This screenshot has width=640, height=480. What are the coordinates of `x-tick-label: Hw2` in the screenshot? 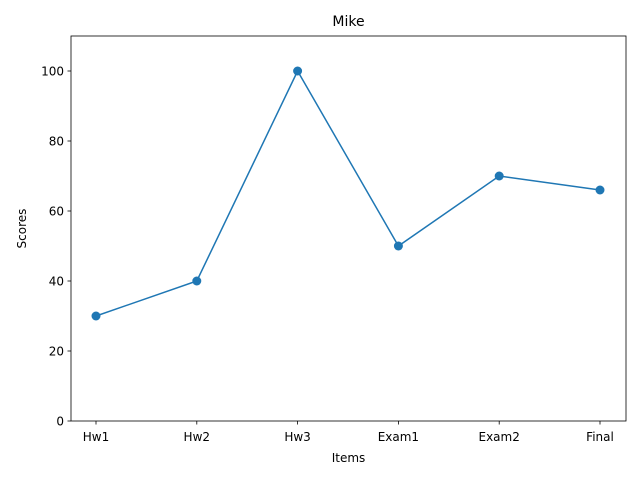 It's located at (197, 437).